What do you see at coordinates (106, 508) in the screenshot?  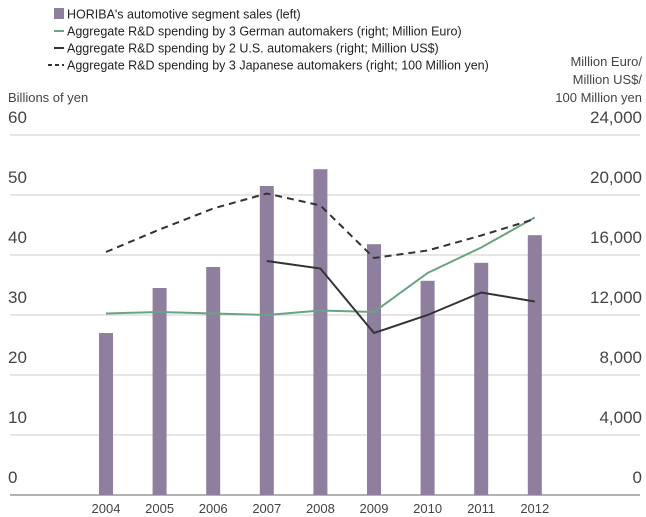 I see `x-tick-label: 2004` at bounding box center [106, 508].